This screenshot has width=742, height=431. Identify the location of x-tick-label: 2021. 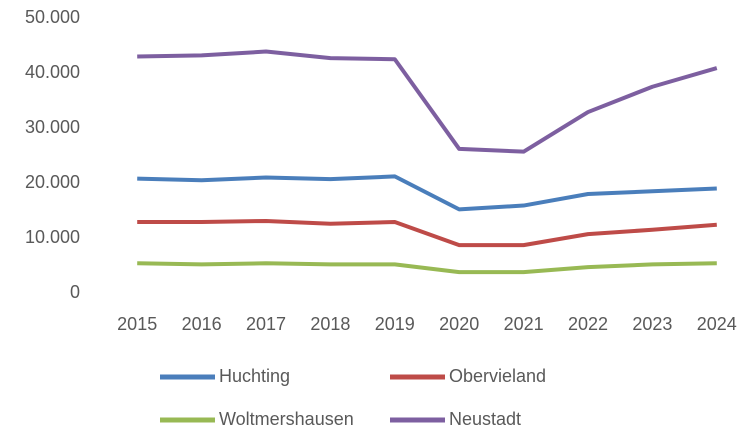
(524, 324).